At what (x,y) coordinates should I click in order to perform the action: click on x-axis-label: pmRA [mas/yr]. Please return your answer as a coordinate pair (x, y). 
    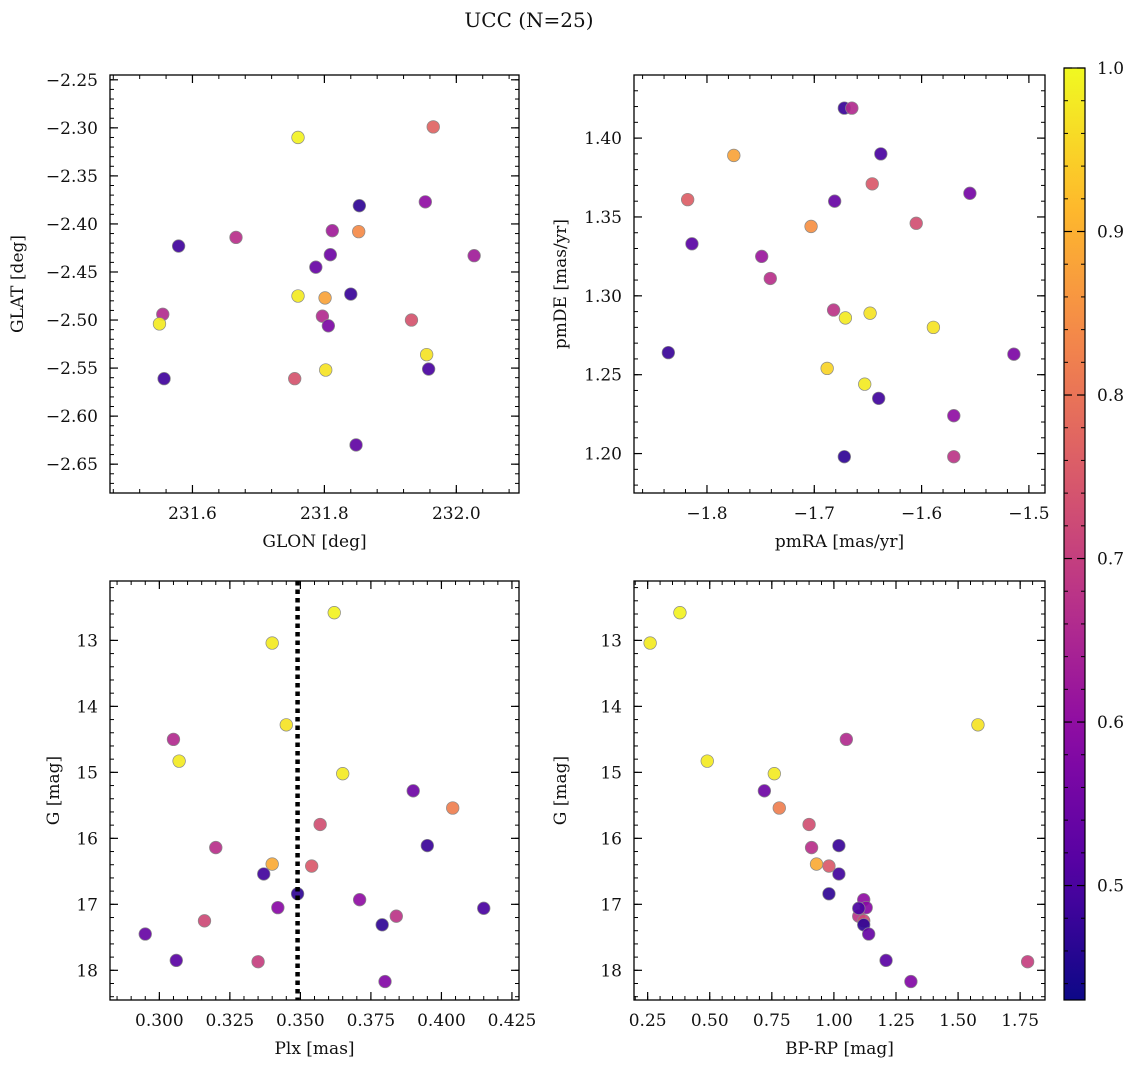
    Looking at the image, I should click on (839, 542).